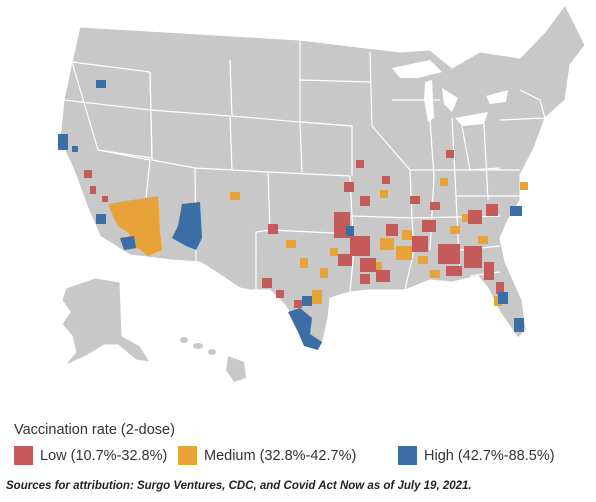  What do you see at coordinates (213, 359) in the screenshot?
I see `hawaii-islands` at bounding box center [213, 359].